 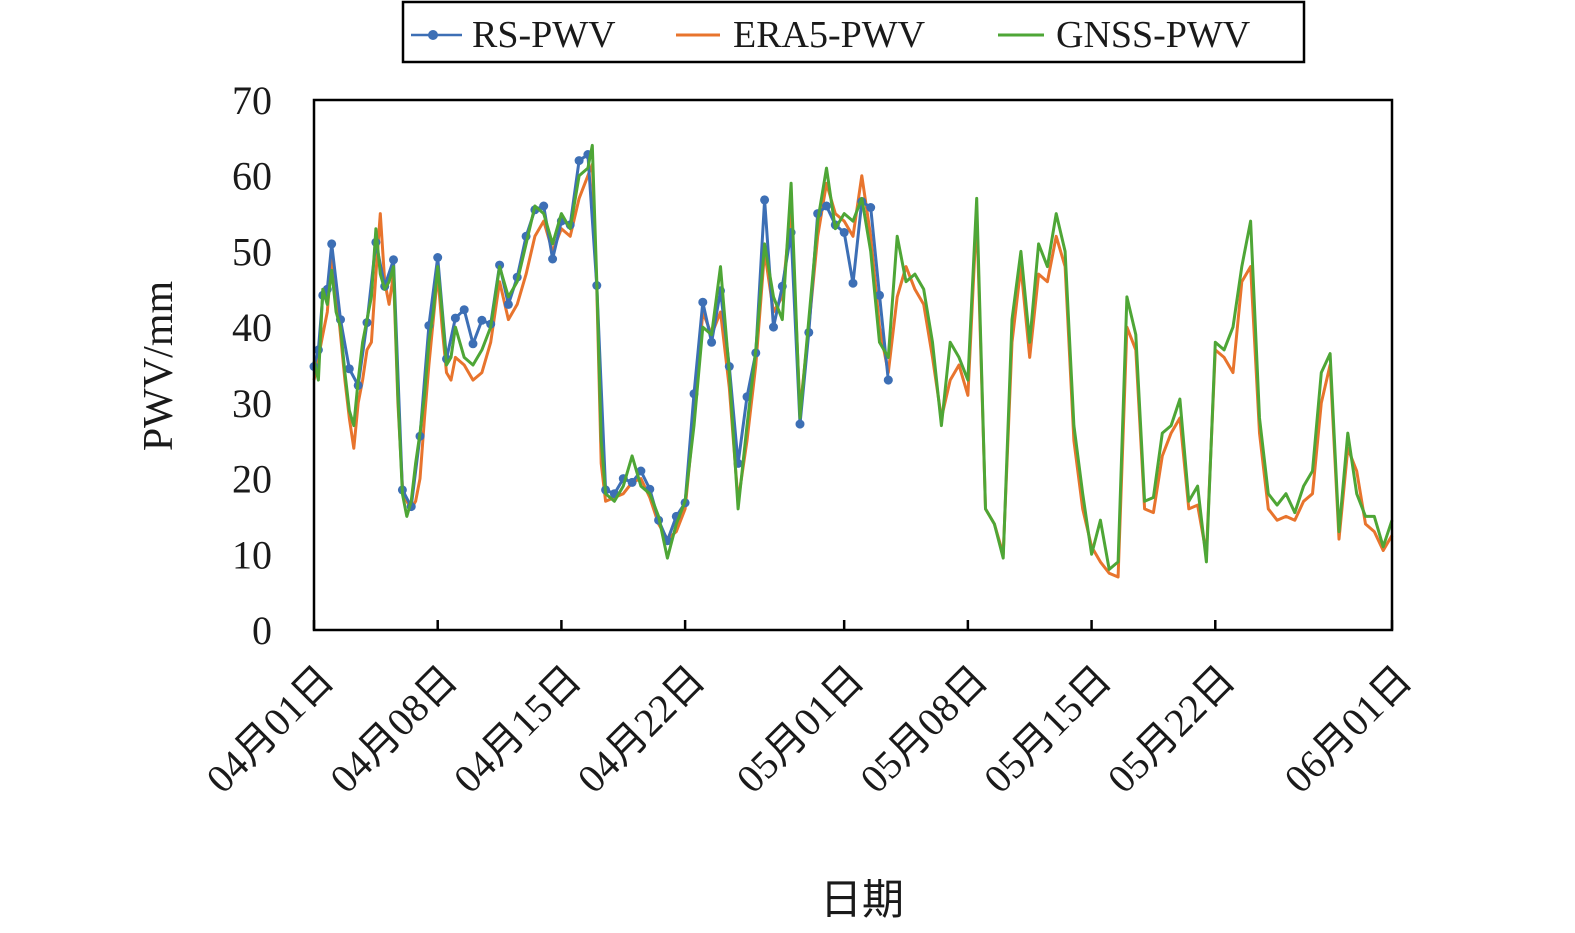 I want to click on y-tick-label: 40, so click(x=252, y=327).